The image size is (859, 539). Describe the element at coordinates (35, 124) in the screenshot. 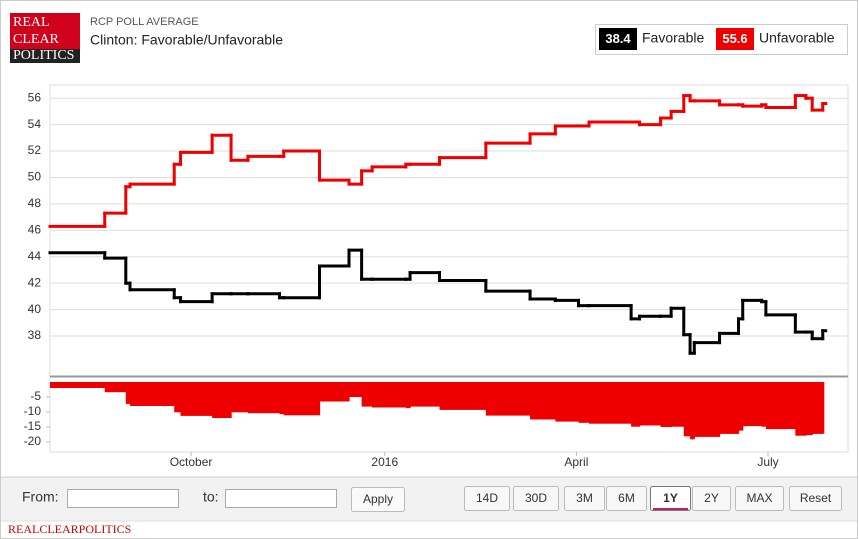

I see `y-tick-label: 54` at that location.